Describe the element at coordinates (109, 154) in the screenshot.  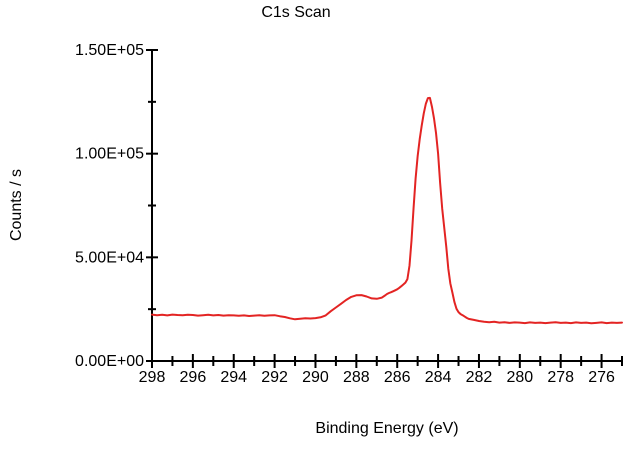
I see `y-tick-label: 1.00E+05` at that location.